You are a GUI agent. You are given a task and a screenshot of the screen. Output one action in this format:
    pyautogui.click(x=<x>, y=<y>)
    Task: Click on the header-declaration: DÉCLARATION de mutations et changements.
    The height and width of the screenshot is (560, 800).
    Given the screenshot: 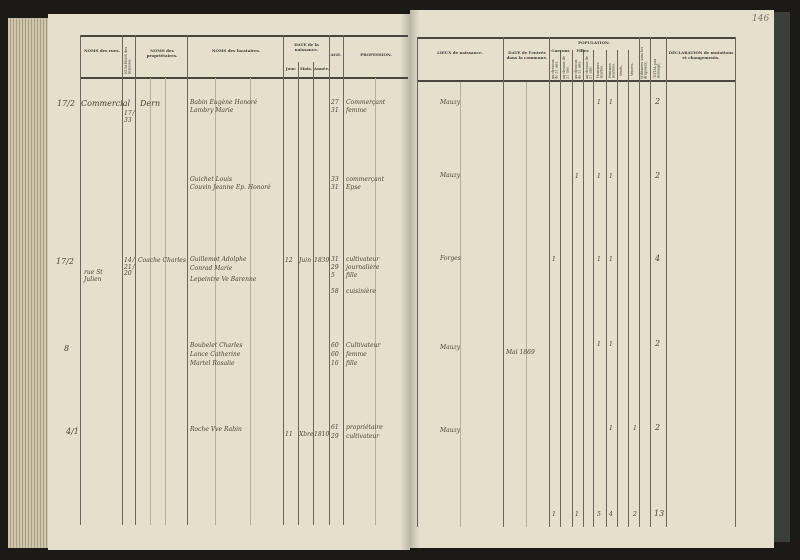 What is the action you would take?
    pyautogui.click(x=701, y=55)
    